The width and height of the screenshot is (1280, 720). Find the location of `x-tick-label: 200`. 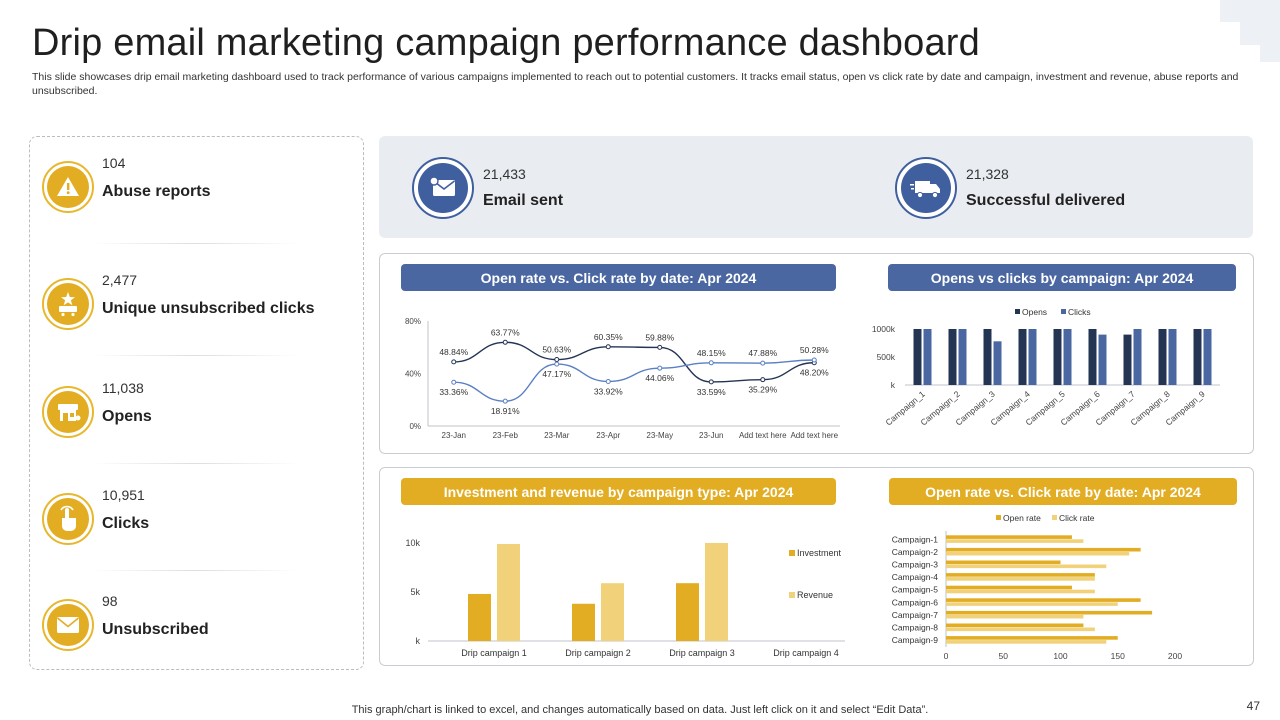

x-tick-label: 200 is located at coordinates (1175, 656).